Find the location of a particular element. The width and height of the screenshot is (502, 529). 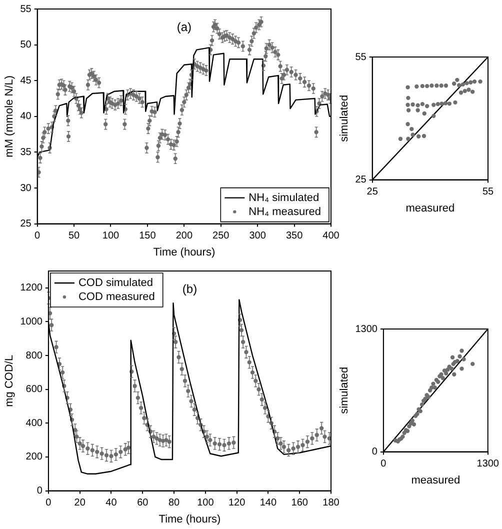

y-tick-label: 800 is located at coordinates (34, 356).